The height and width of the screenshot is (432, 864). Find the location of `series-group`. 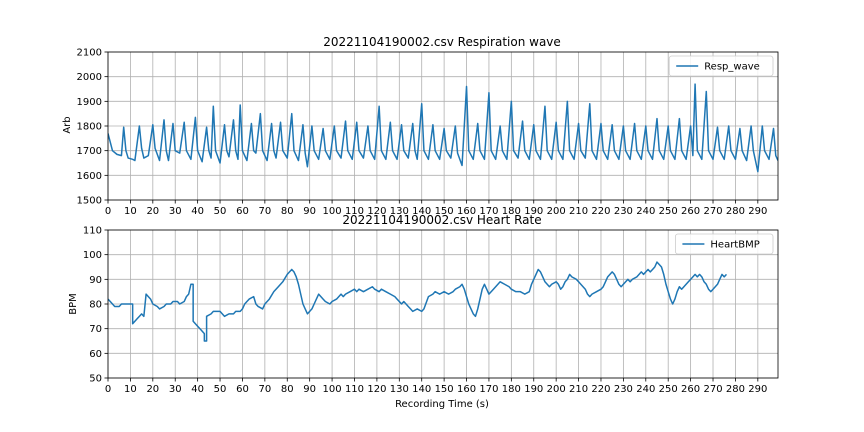

series-group is located at coordinates (418, 301).